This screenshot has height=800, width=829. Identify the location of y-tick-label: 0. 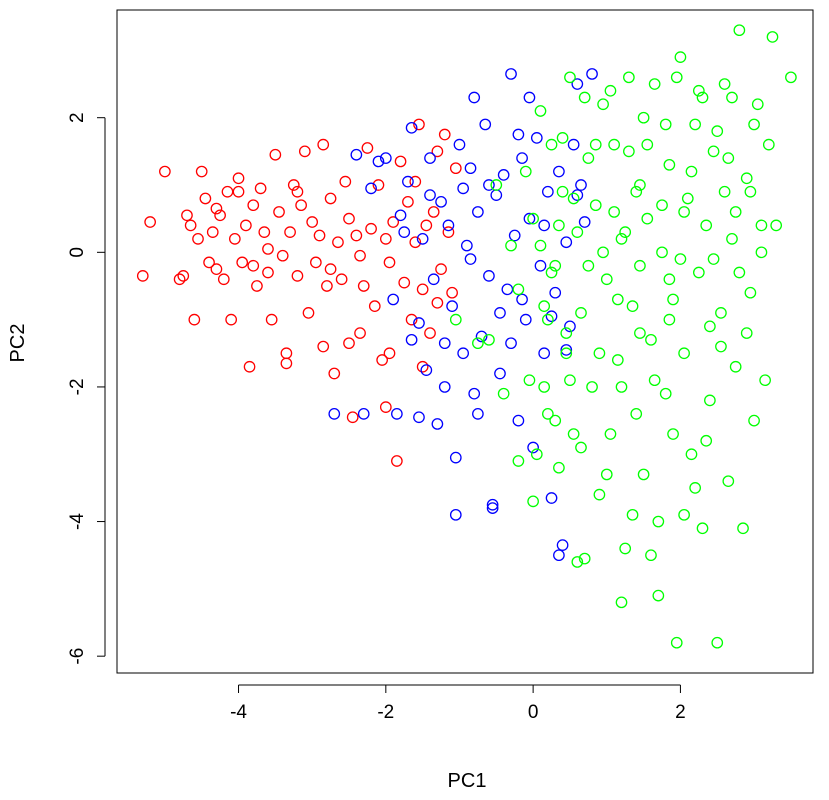
(77, 252).